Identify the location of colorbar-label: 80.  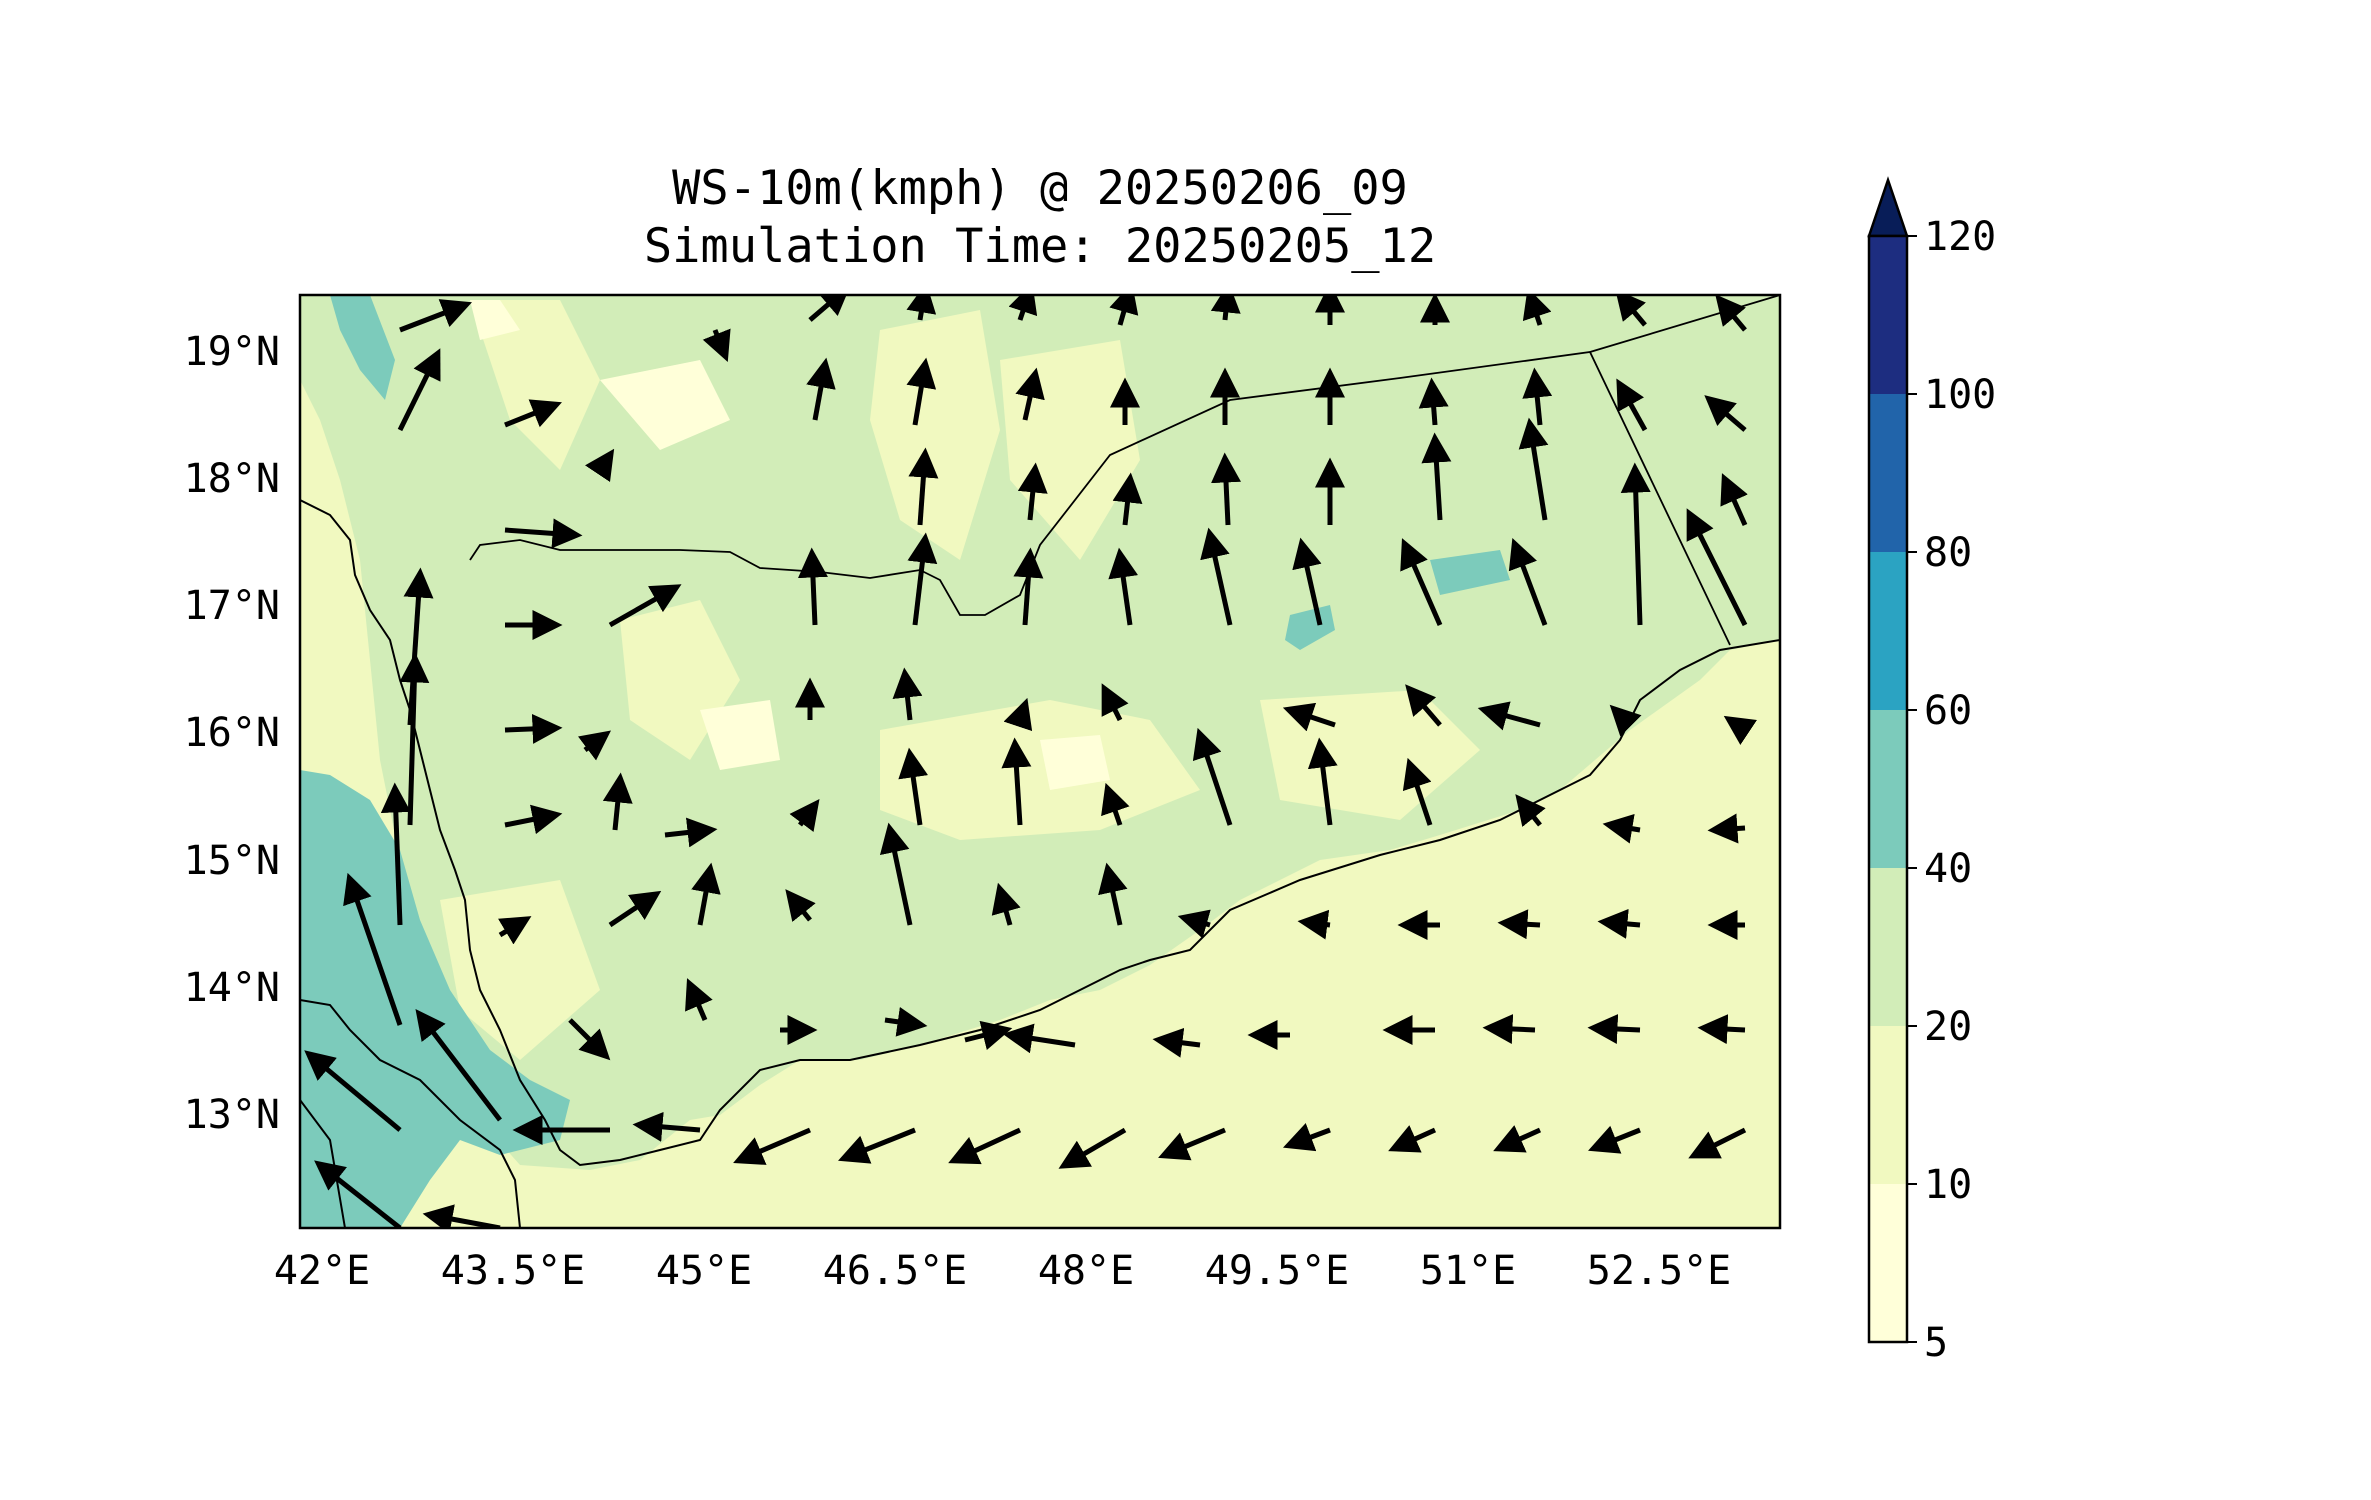
(1948, 553).